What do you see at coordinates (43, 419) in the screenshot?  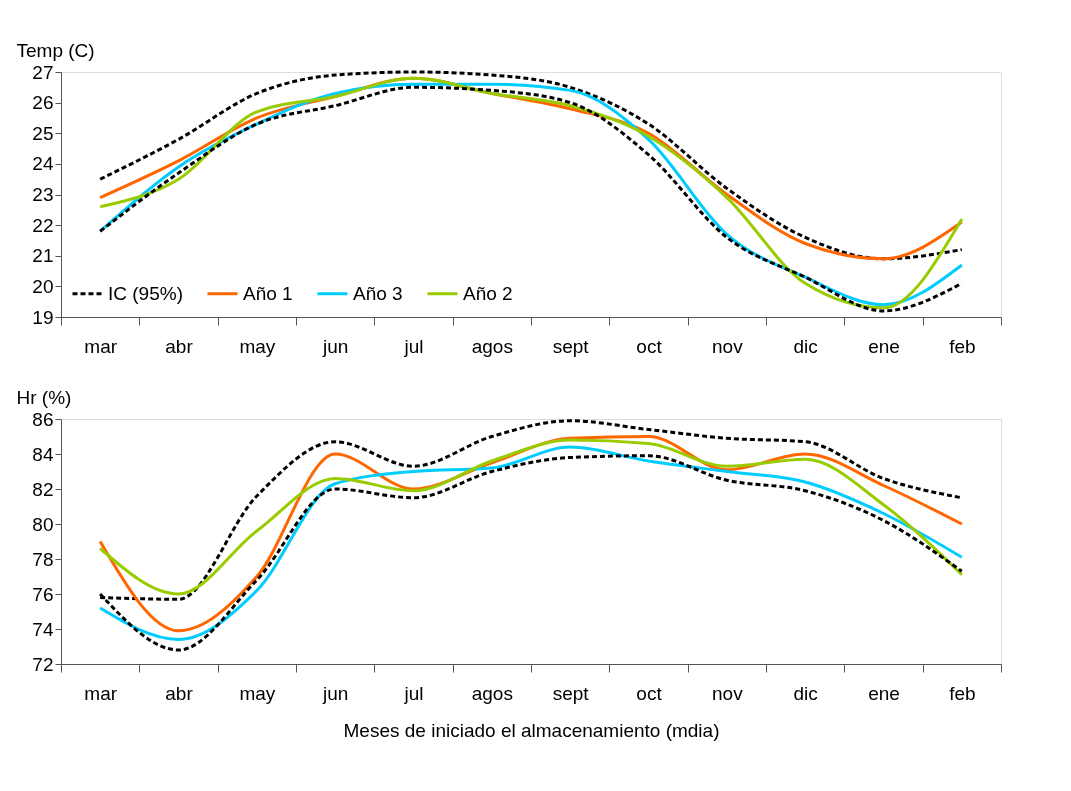 I see `y-tick-label: 86` at bounding box center [43, 419].